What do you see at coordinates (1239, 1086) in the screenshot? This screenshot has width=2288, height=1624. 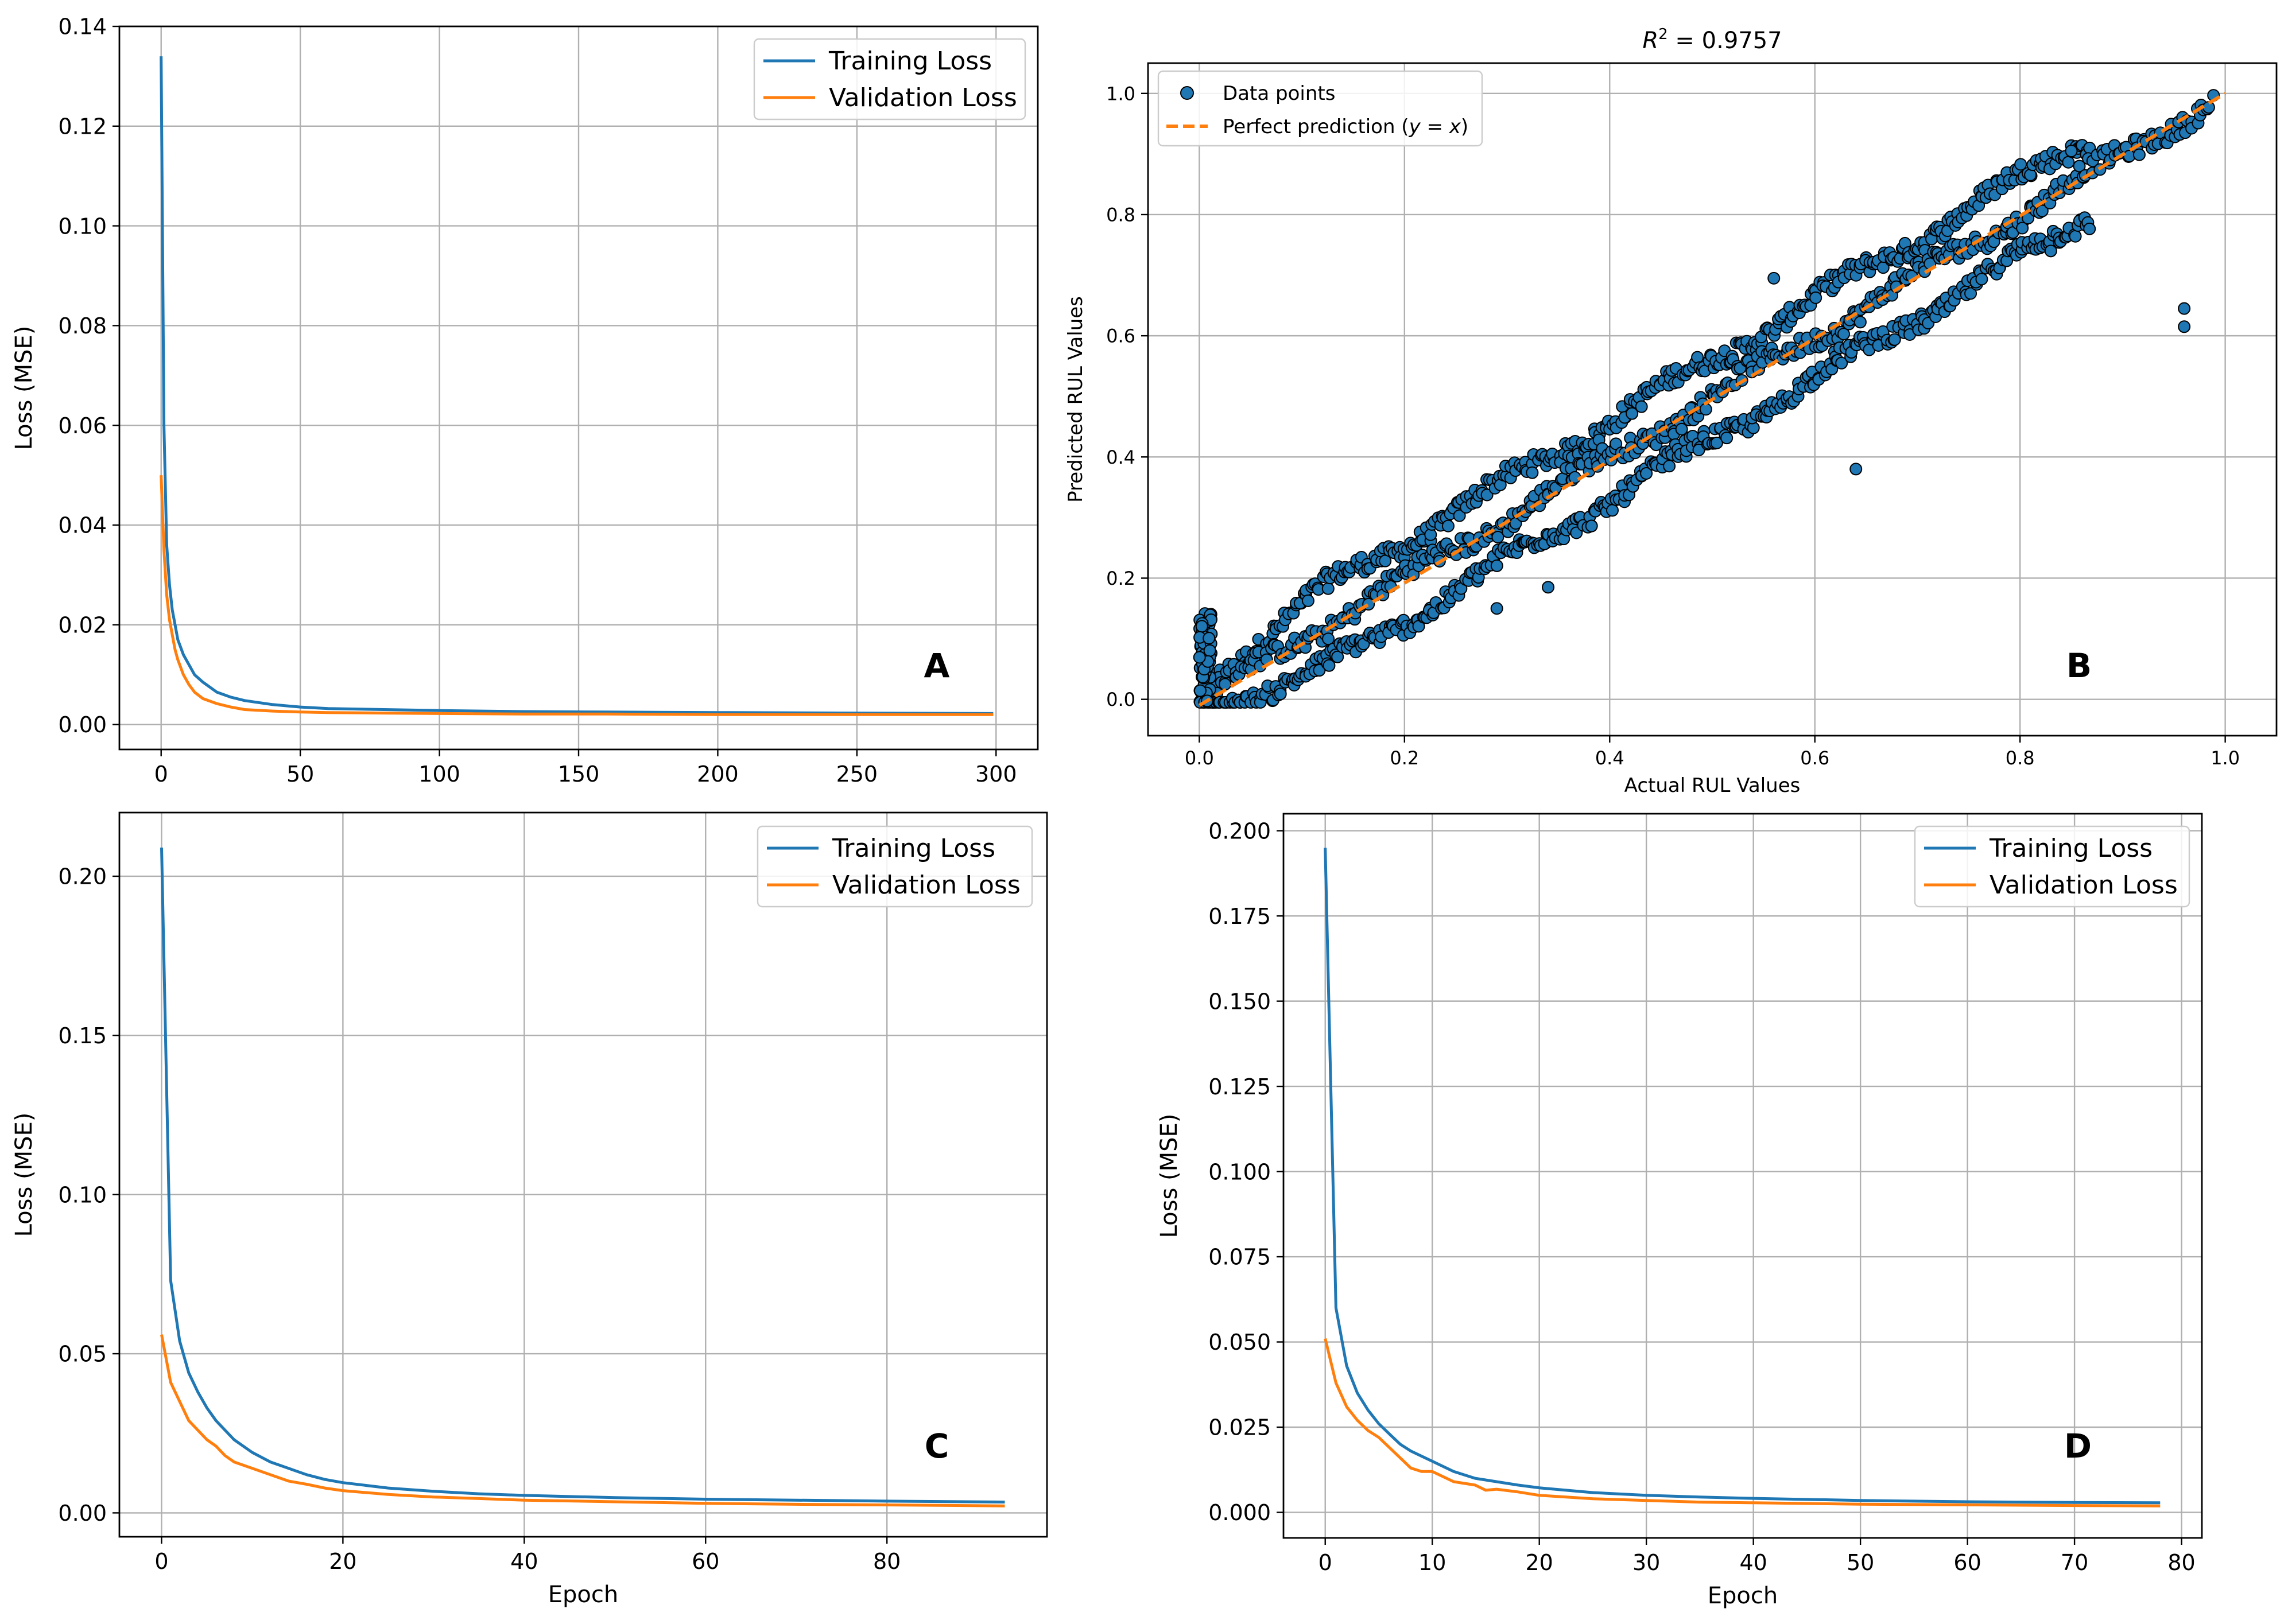 I see `y-tick-label: 0.125` at bounding box center [1239, 1086].